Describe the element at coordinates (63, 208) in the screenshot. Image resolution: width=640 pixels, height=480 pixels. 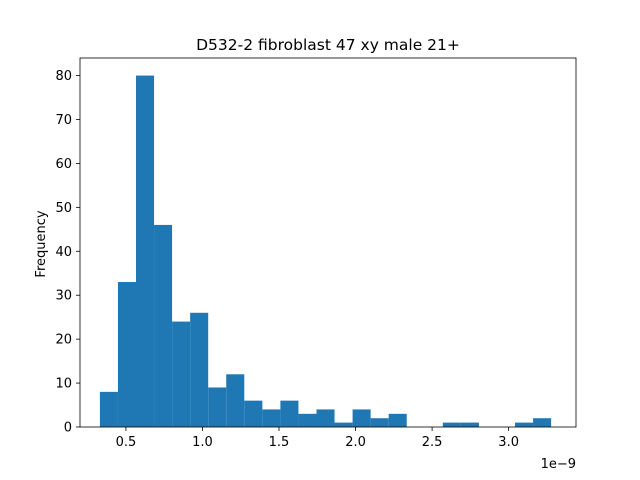
I see `y-tick-label: 50` at that location.